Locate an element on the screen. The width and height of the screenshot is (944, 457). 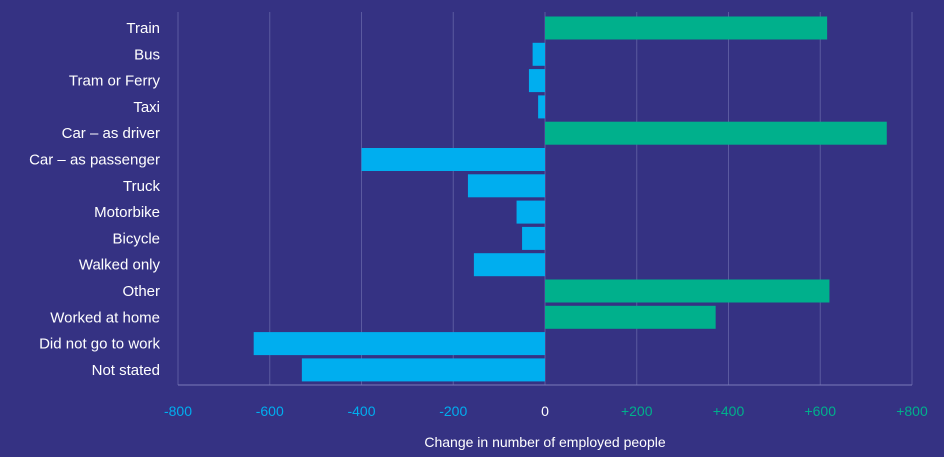
category-label-5: Car – as passenger is located at coordinates (94, 160).